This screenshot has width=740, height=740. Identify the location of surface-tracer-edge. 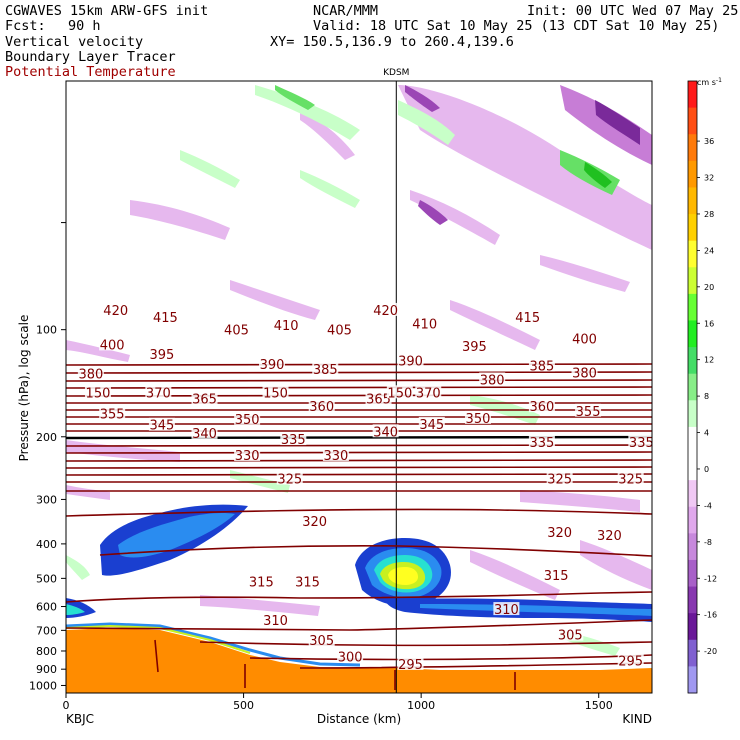
(213, 644).